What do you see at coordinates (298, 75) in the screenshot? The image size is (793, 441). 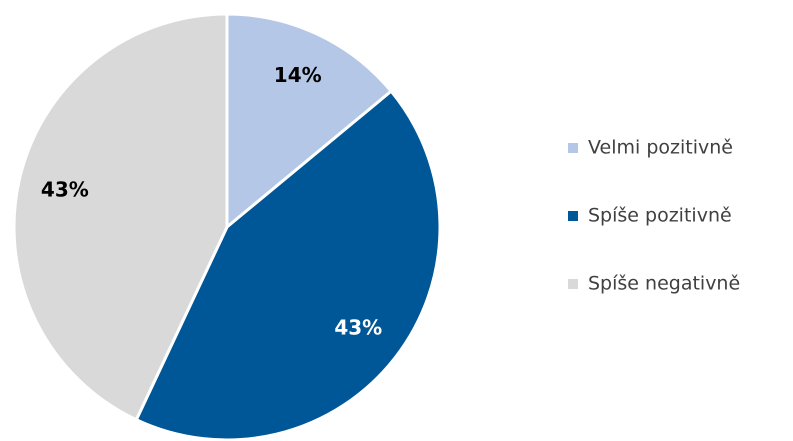 I see `value-label: 14%` at bounding box center [298, 75].